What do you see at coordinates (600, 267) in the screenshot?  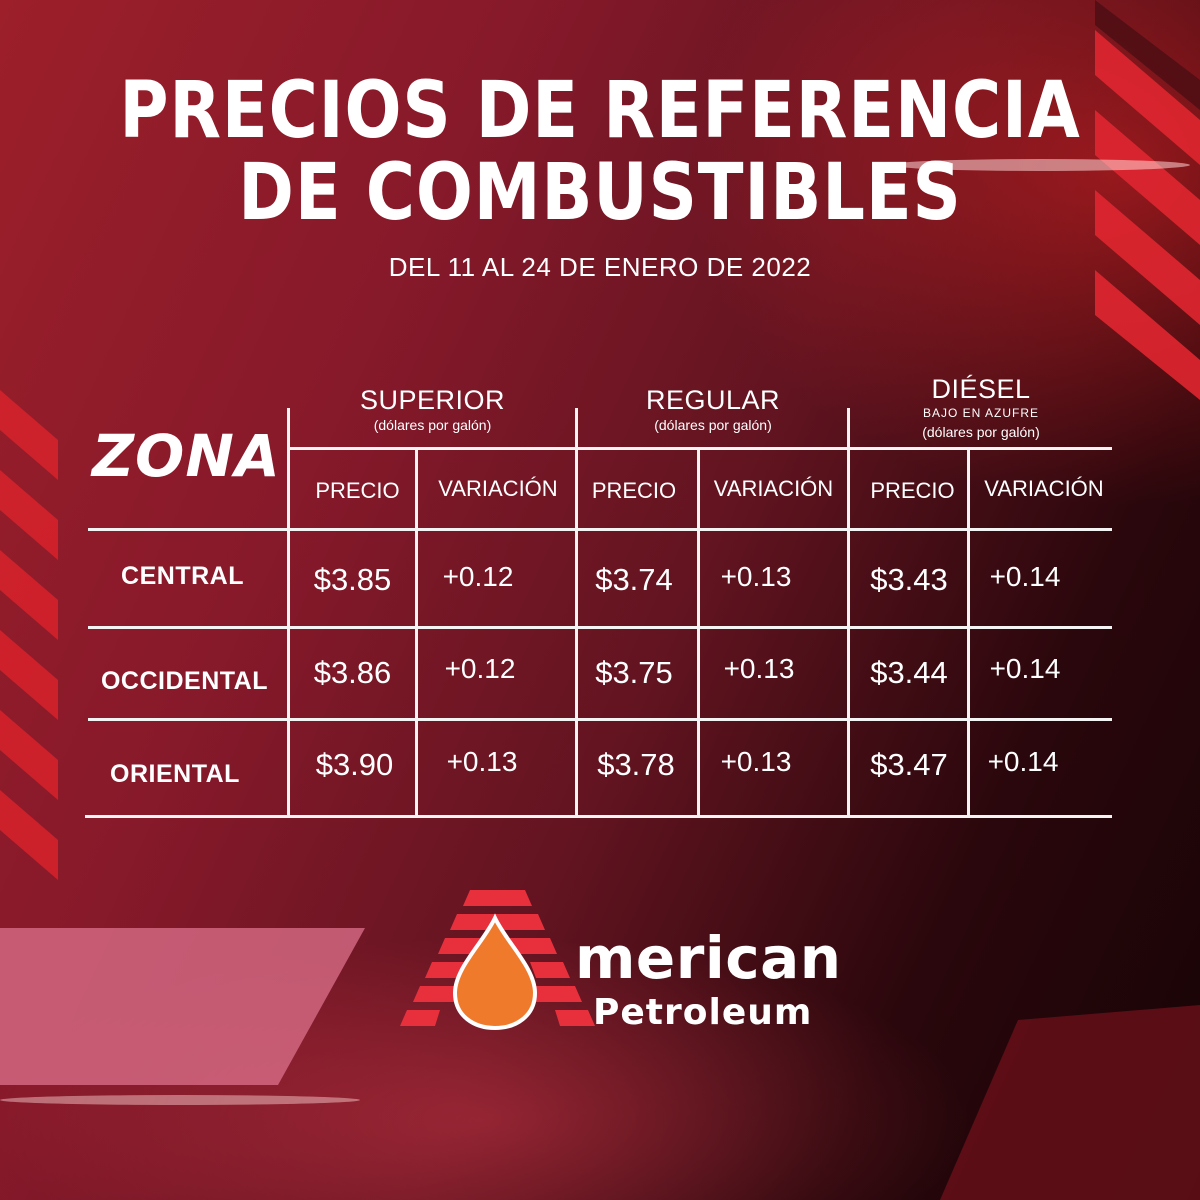 I see `date-range-subtitle: DEL 11 AL 24 DE ENERO DE 2022` at bounding box center [600, 267].